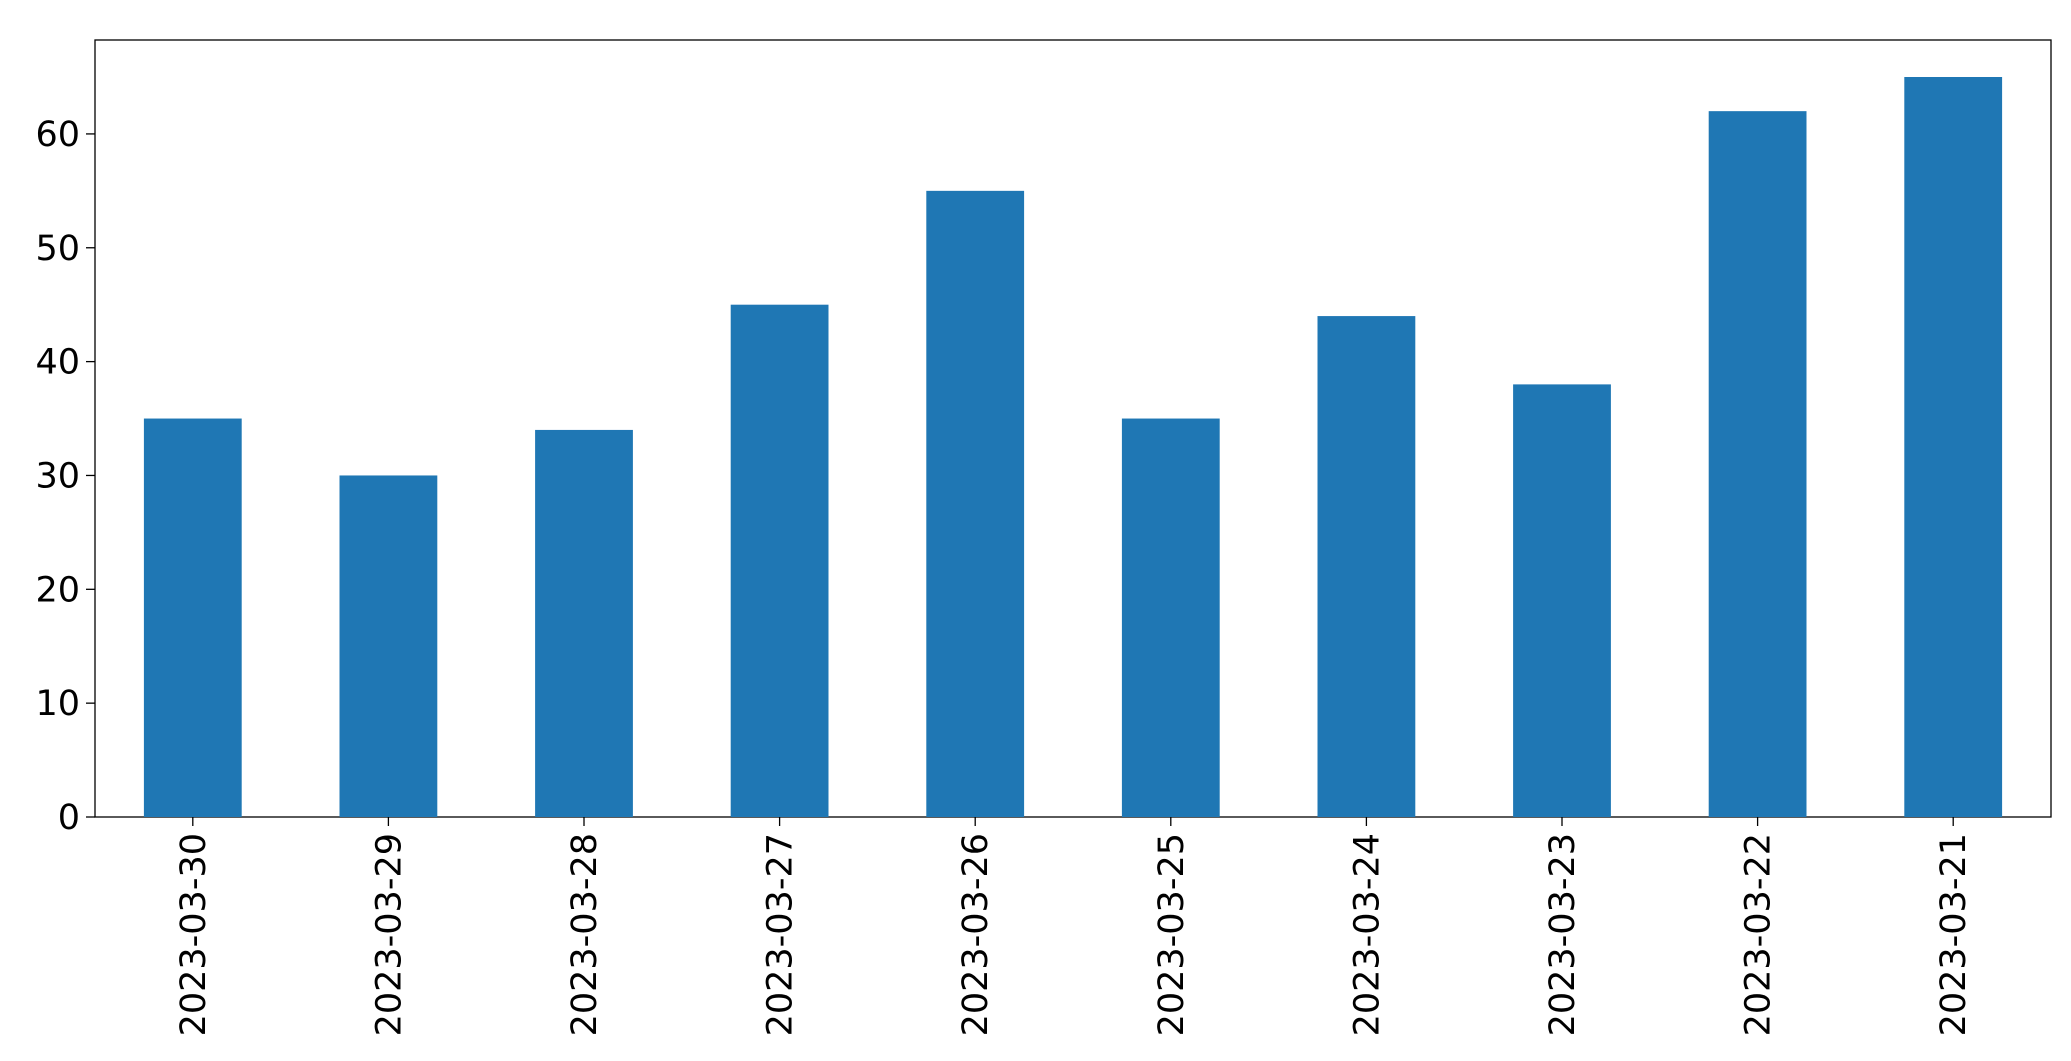 This screenshot has width=2071, height=1061. What do you see at coordinates (1954, 934) in the screenshot?
I see `x-tick-label: 2023-03-21` at bounding box center [1954, 934].